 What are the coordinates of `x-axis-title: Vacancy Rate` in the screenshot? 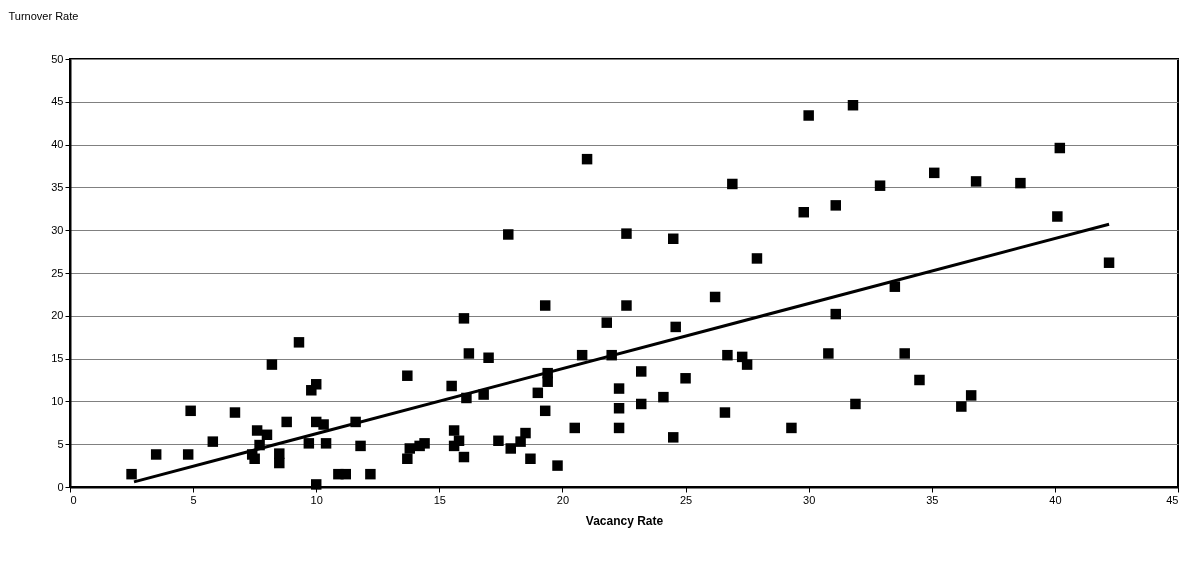 It's located at (624, 520).